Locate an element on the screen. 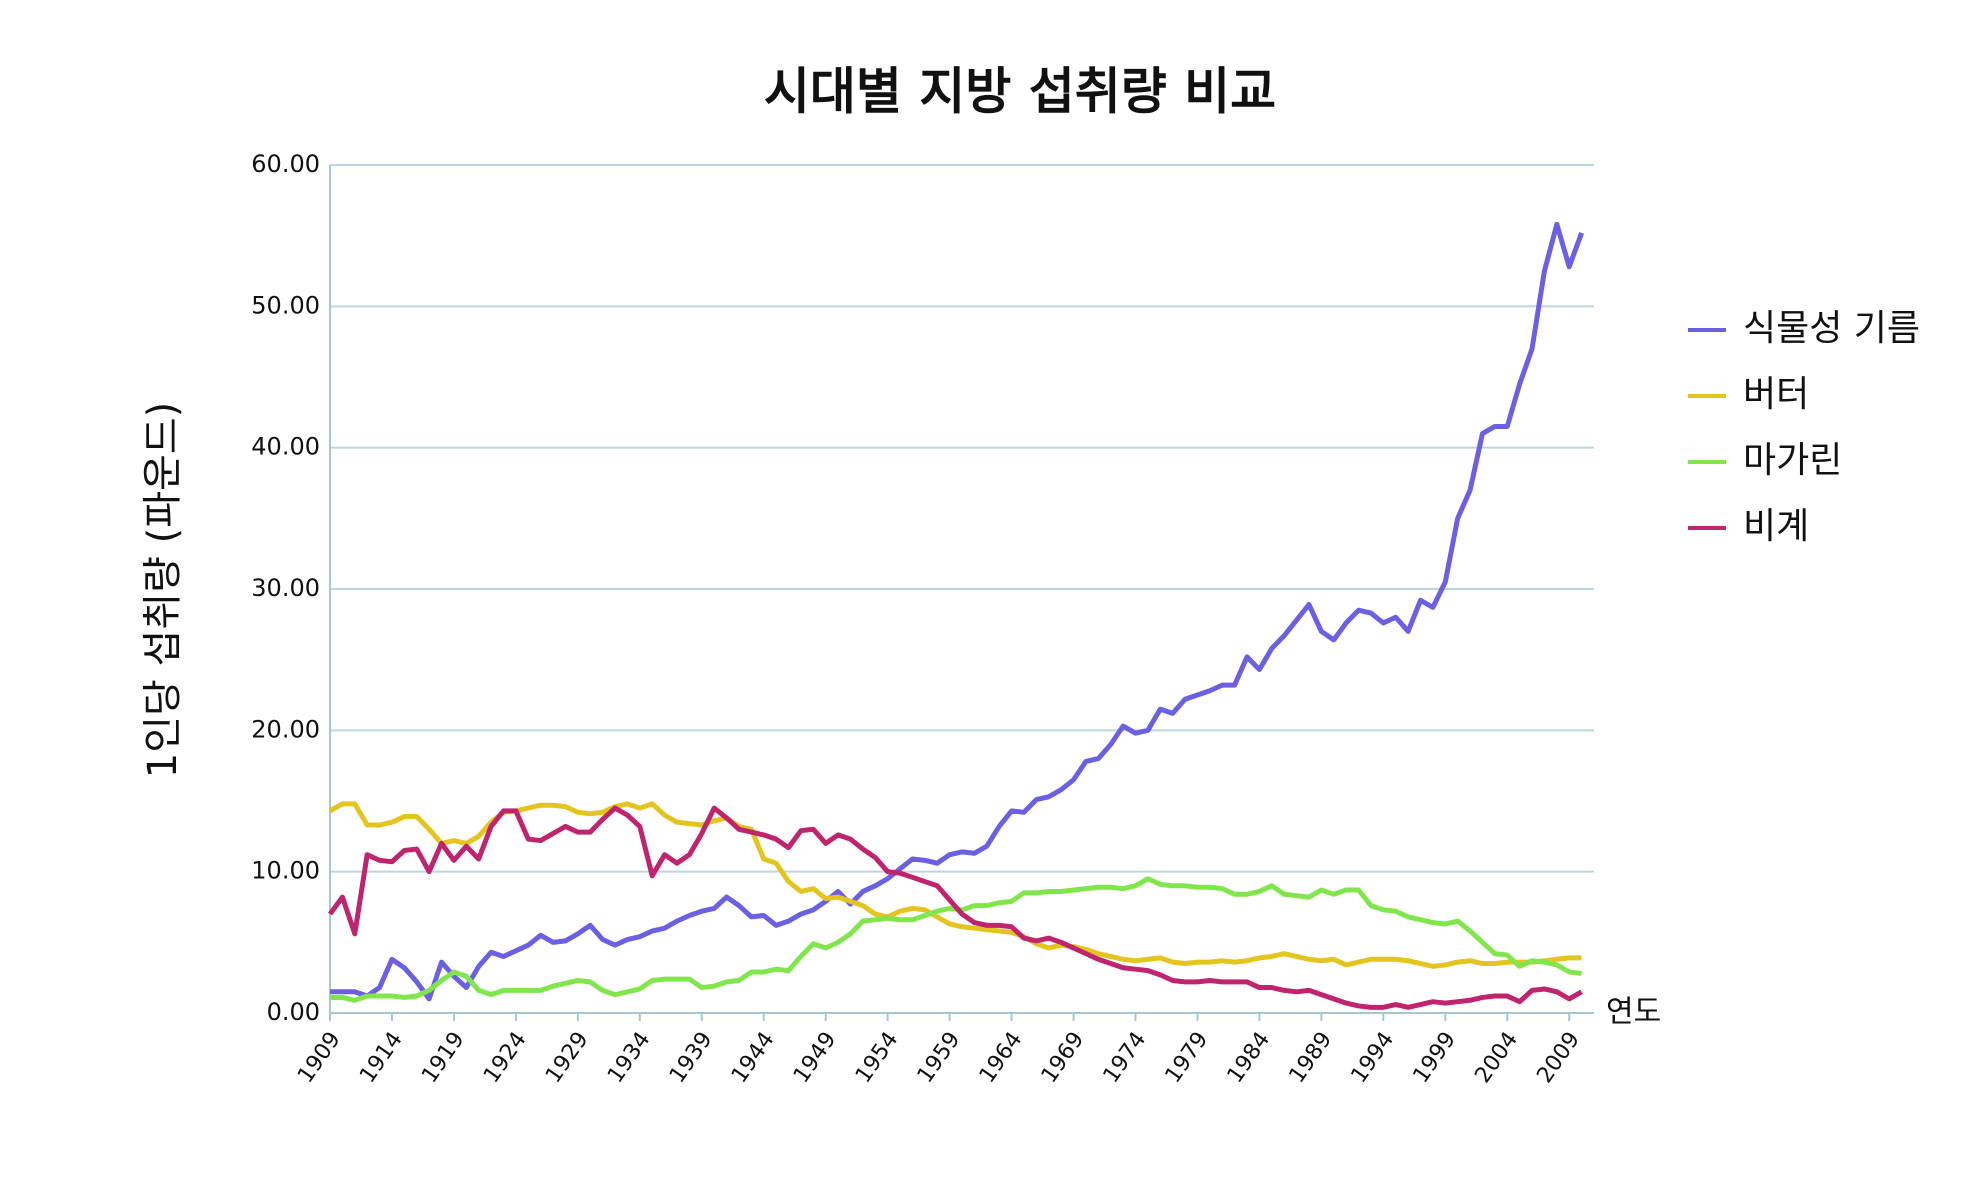 The width and height of the screenshot is (1965, 1177). x-tick-label: 1974 is located at coordinates (1125, 1058).